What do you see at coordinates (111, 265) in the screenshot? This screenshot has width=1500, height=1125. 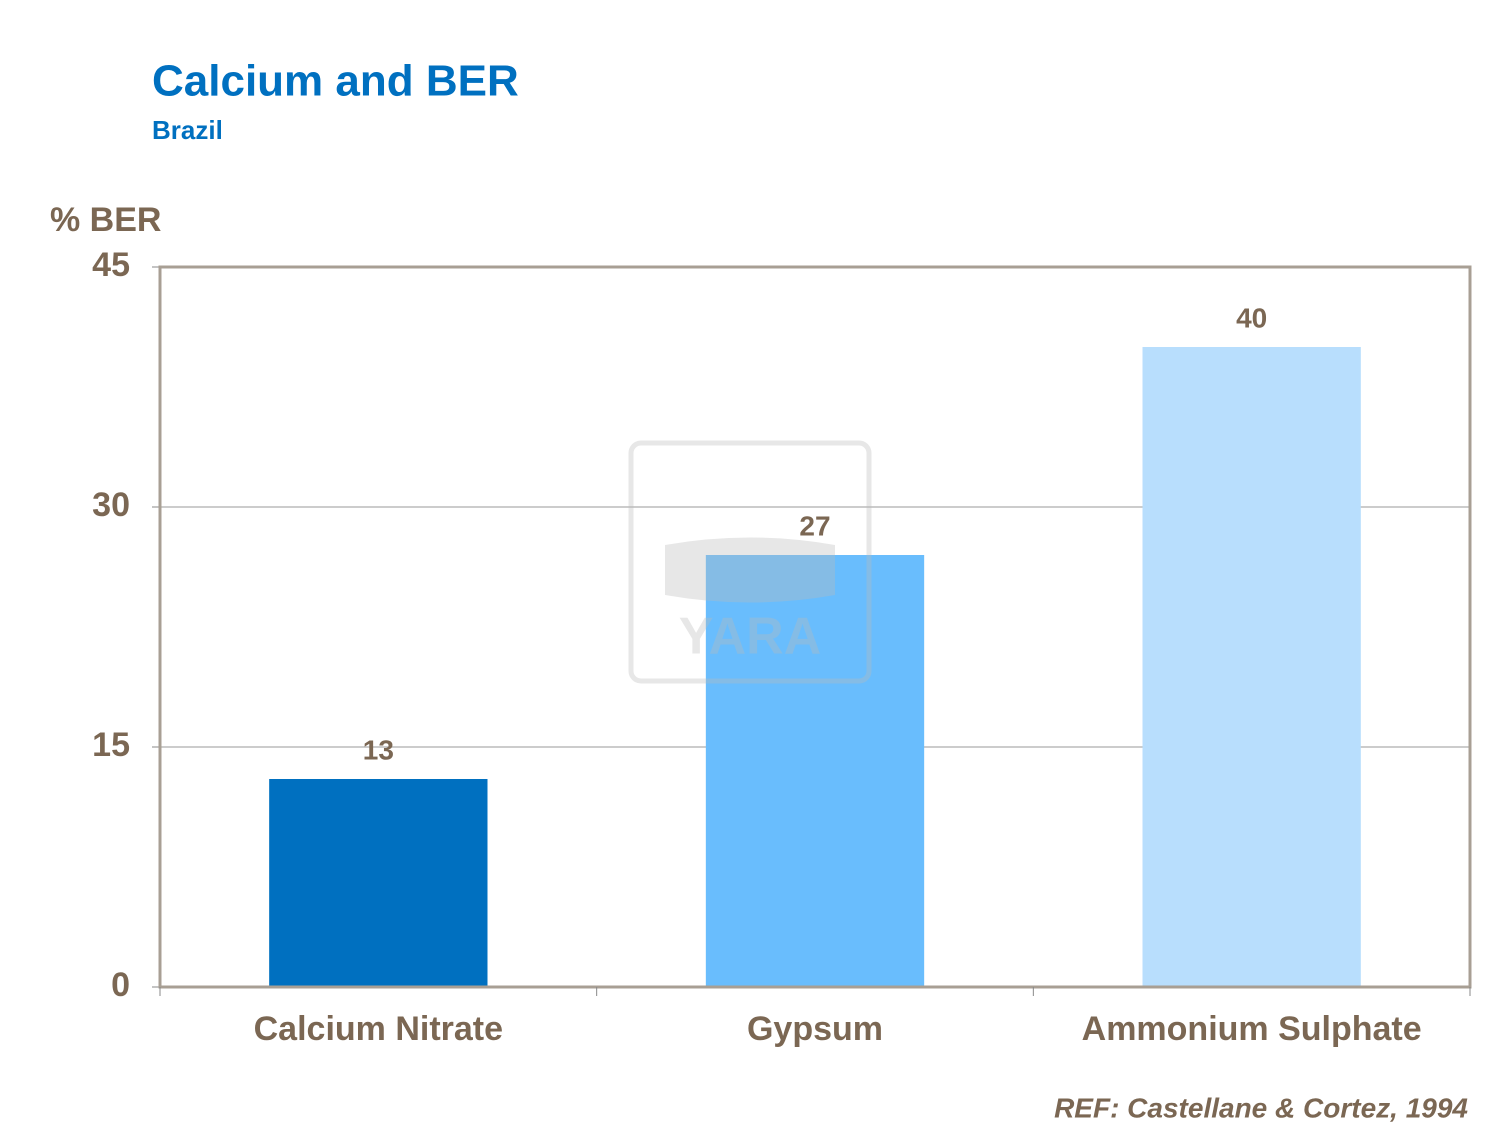 I see `y-tick-label: 45` at bounding box center [111, 265].